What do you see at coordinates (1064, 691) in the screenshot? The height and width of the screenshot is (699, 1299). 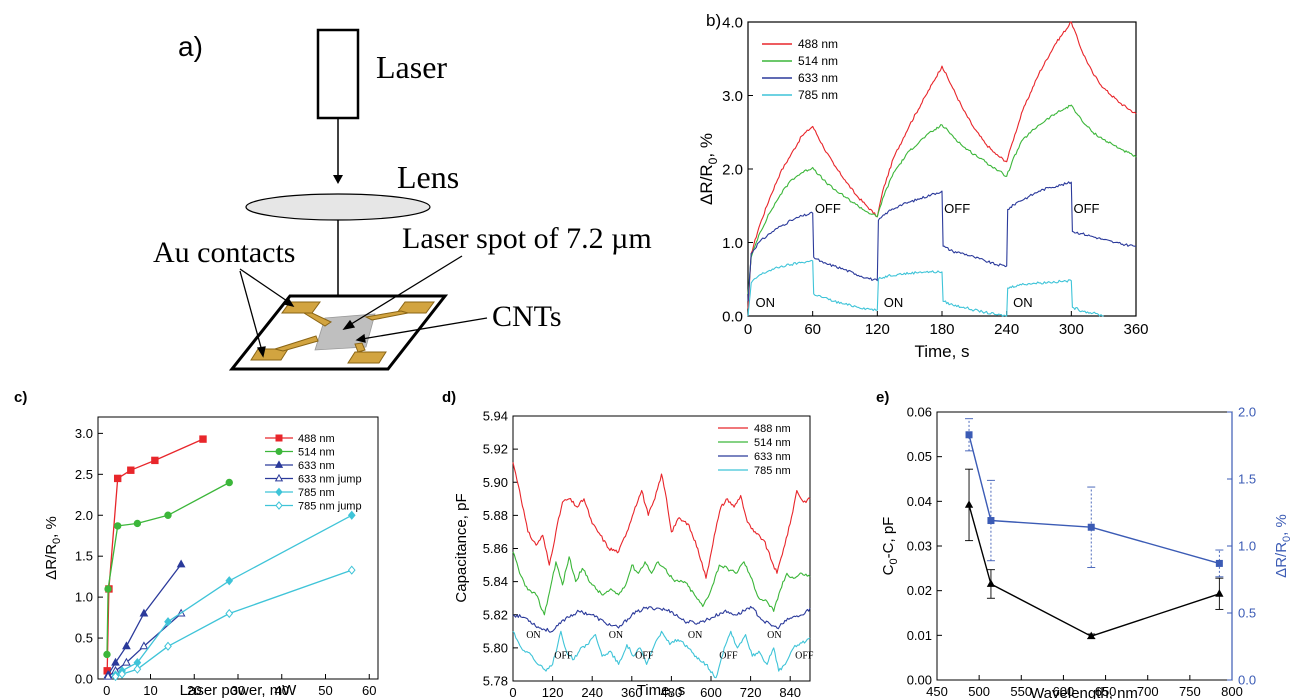 I see `panel-e-xtick-label: 600` at bounding box center [1064, 691].